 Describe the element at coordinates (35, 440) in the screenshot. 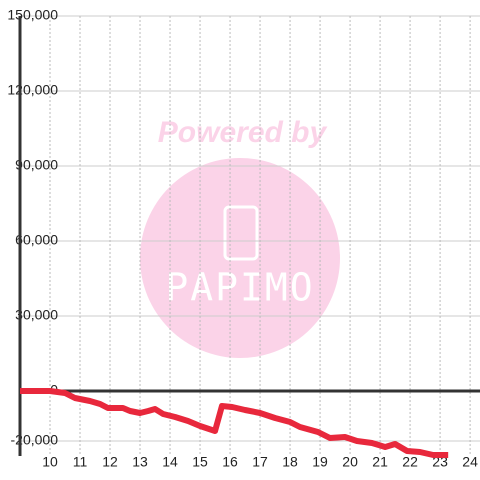

I see `y-tick-label: -20,000` at that location.